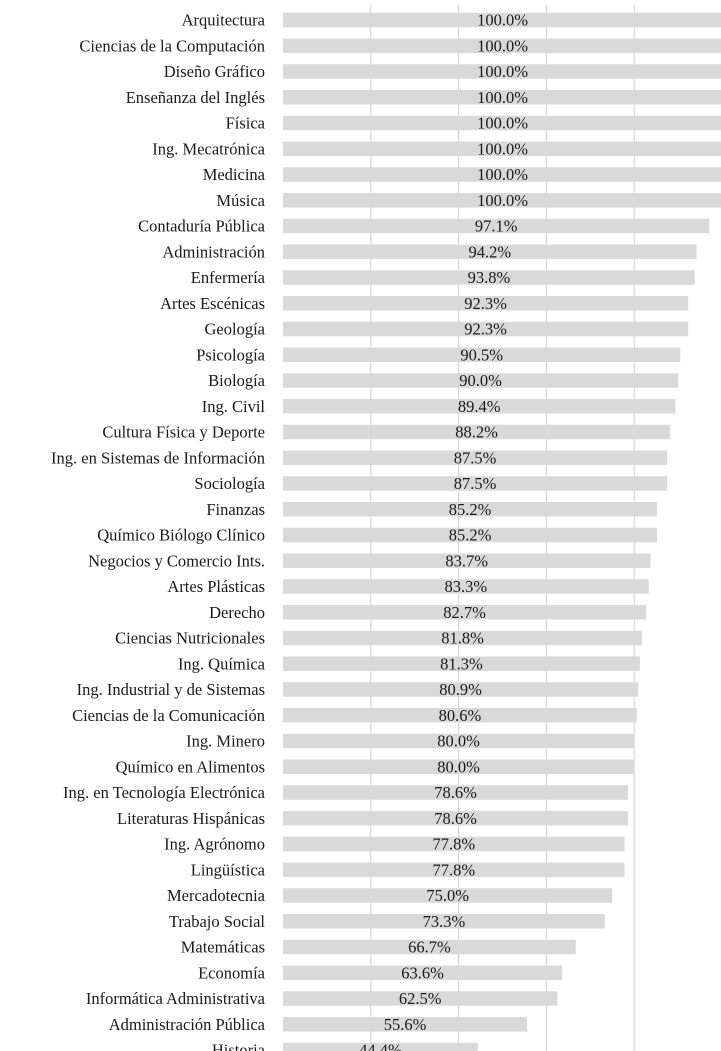 The height and width of the screenshot is (1051, 721). I want to click on category-label: Administración, so click(213, 251).